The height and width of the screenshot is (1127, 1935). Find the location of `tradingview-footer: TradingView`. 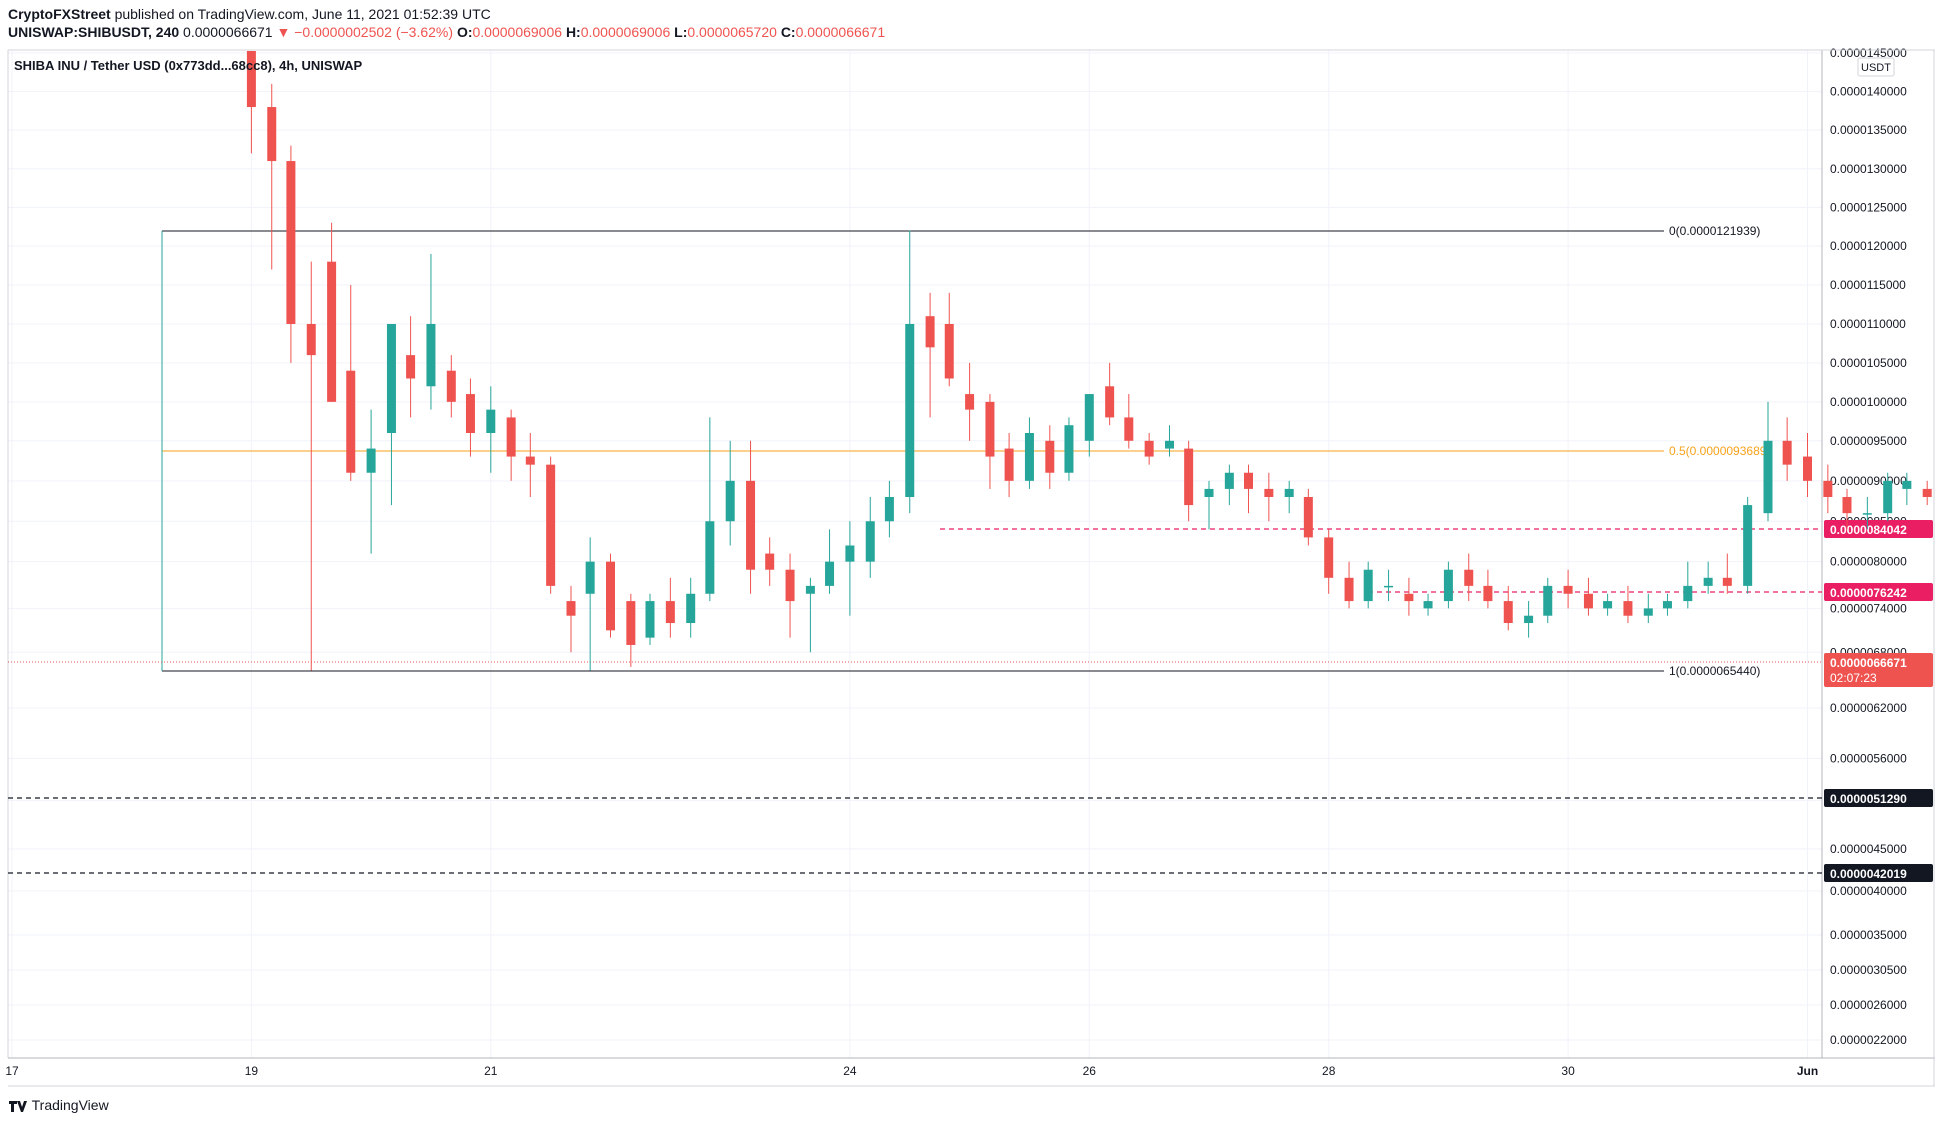

tradingview-footer: TradingView is located at coordinates (58, 1105).